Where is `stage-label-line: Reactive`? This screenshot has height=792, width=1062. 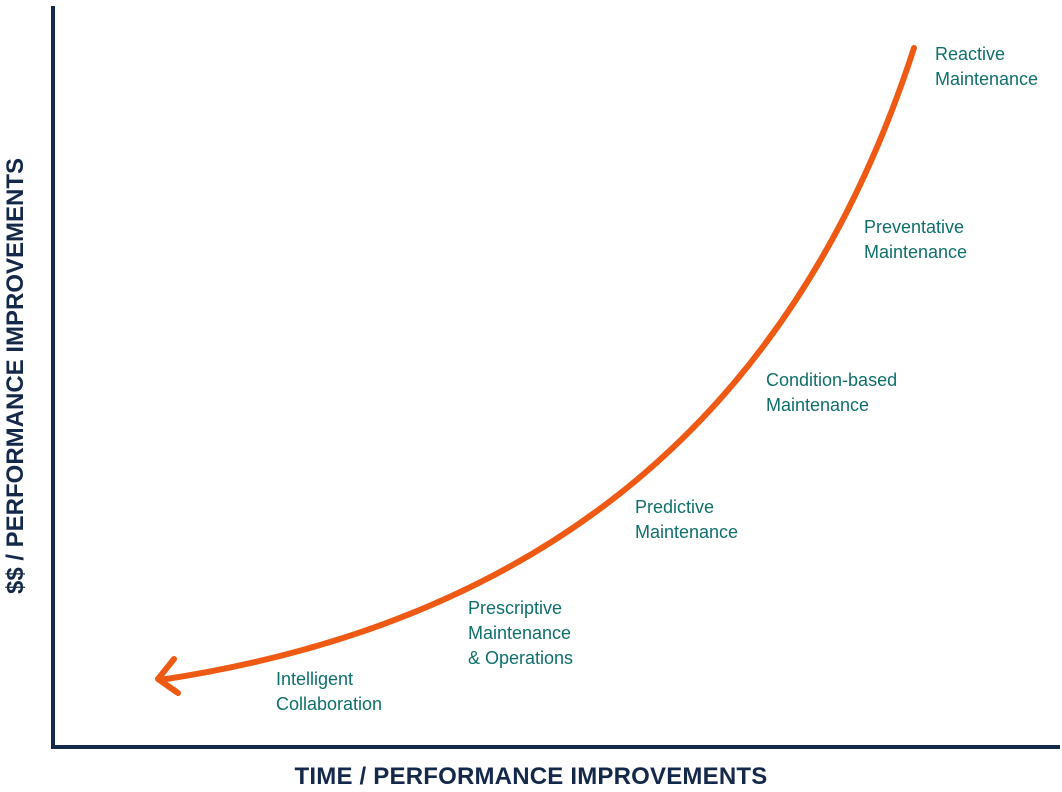 stage-label-line: Reactive is located at coordinates (970, 54).